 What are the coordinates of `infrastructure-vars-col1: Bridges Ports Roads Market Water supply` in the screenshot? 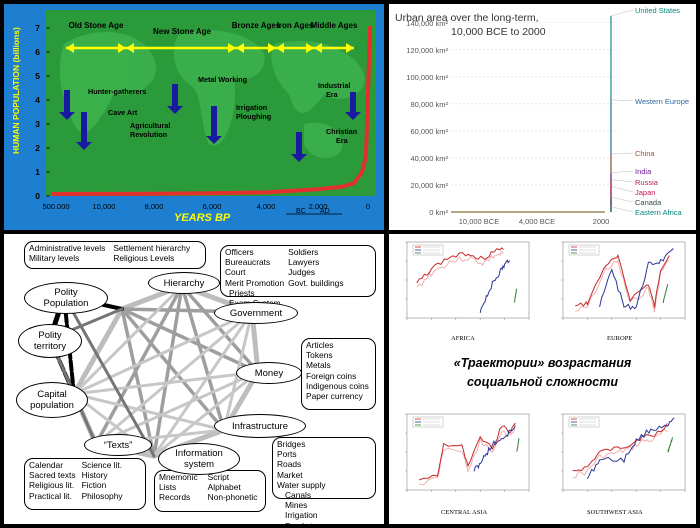 It's located at (301, 464).